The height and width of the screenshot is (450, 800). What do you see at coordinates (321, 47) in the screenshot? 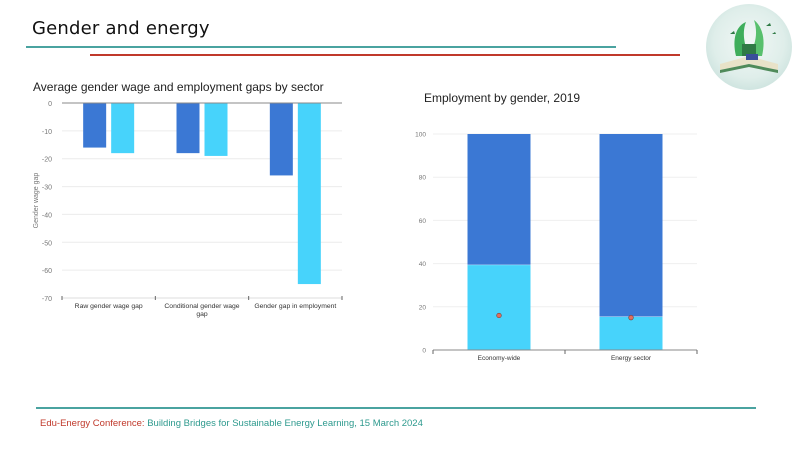
I see `title-underline-teal` at bounding box center [321, 47].